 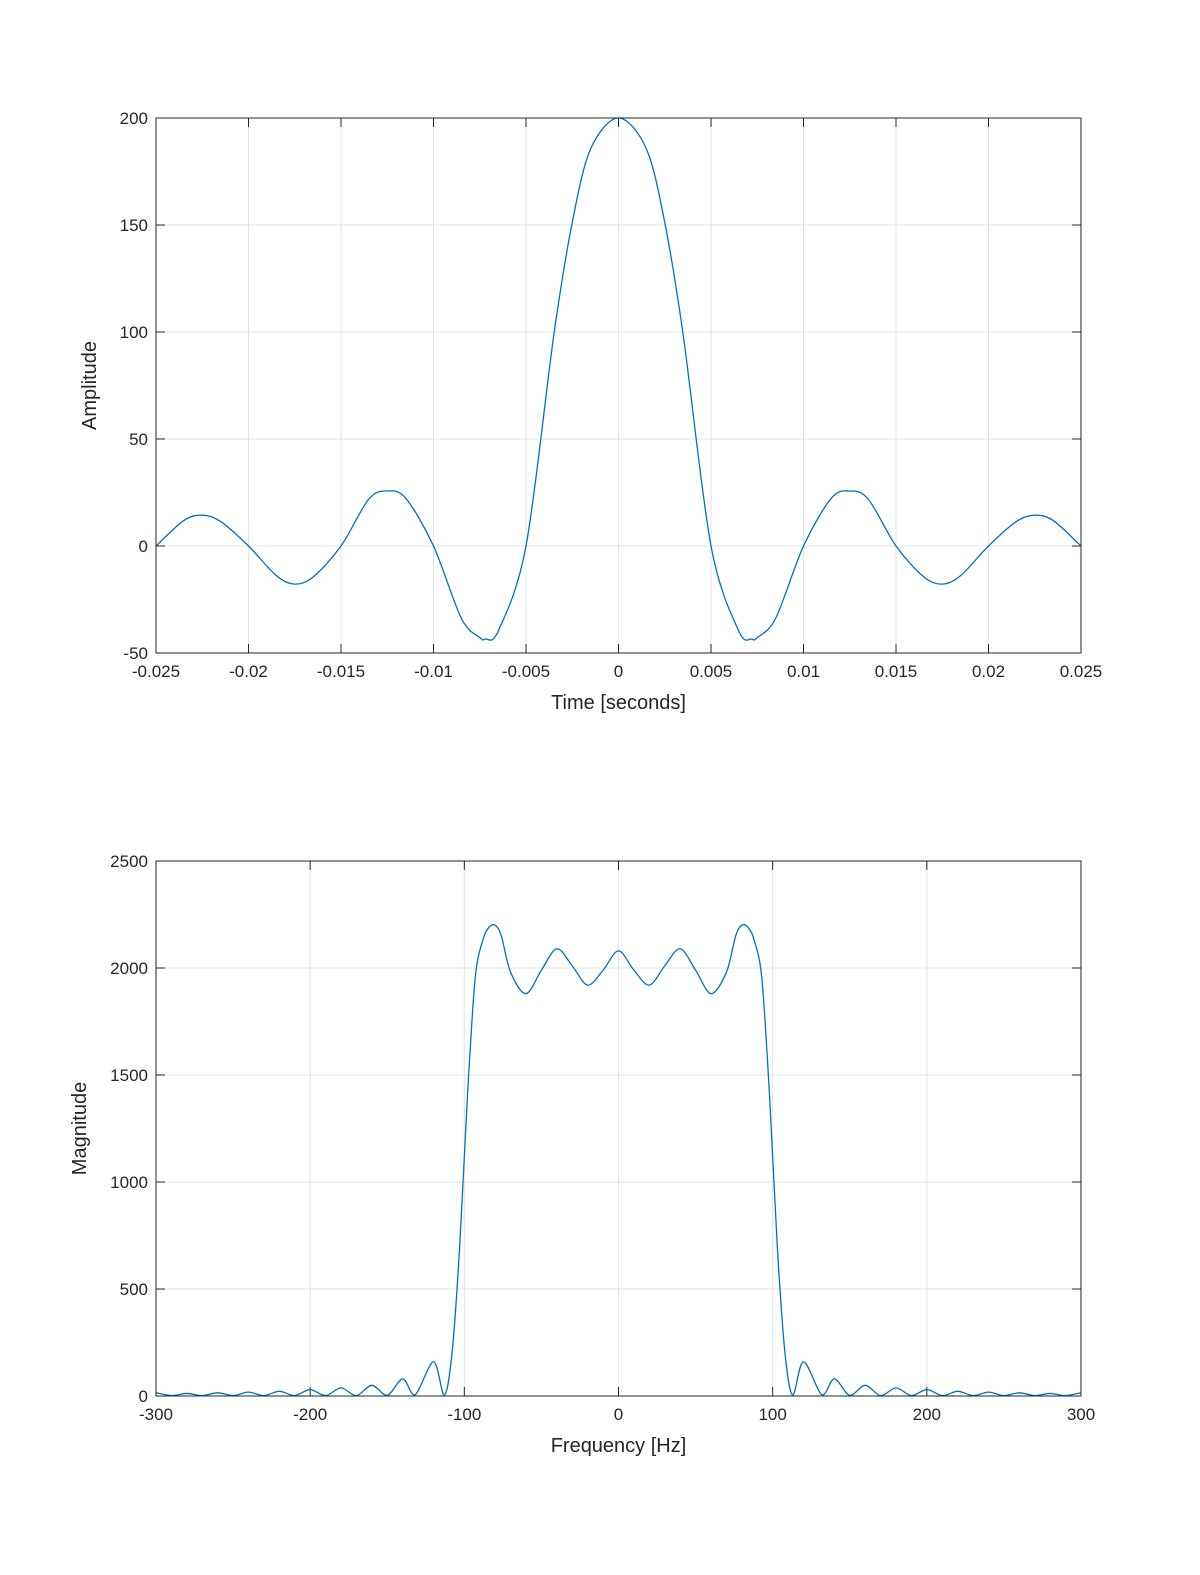 What do you see at coordinates (80, 1128) in the screenshot?
I see `frequency-domain-y-axis-label: Magnitude` at bounding box center [80, 1128].